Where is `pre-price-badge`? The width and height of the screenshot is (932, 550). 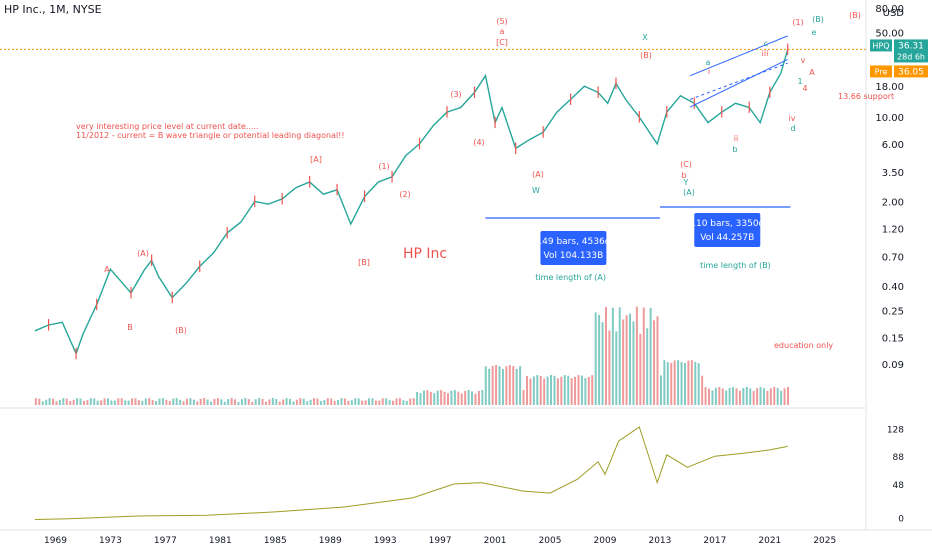
pre-price-badge is located at coordinates (911, 71).